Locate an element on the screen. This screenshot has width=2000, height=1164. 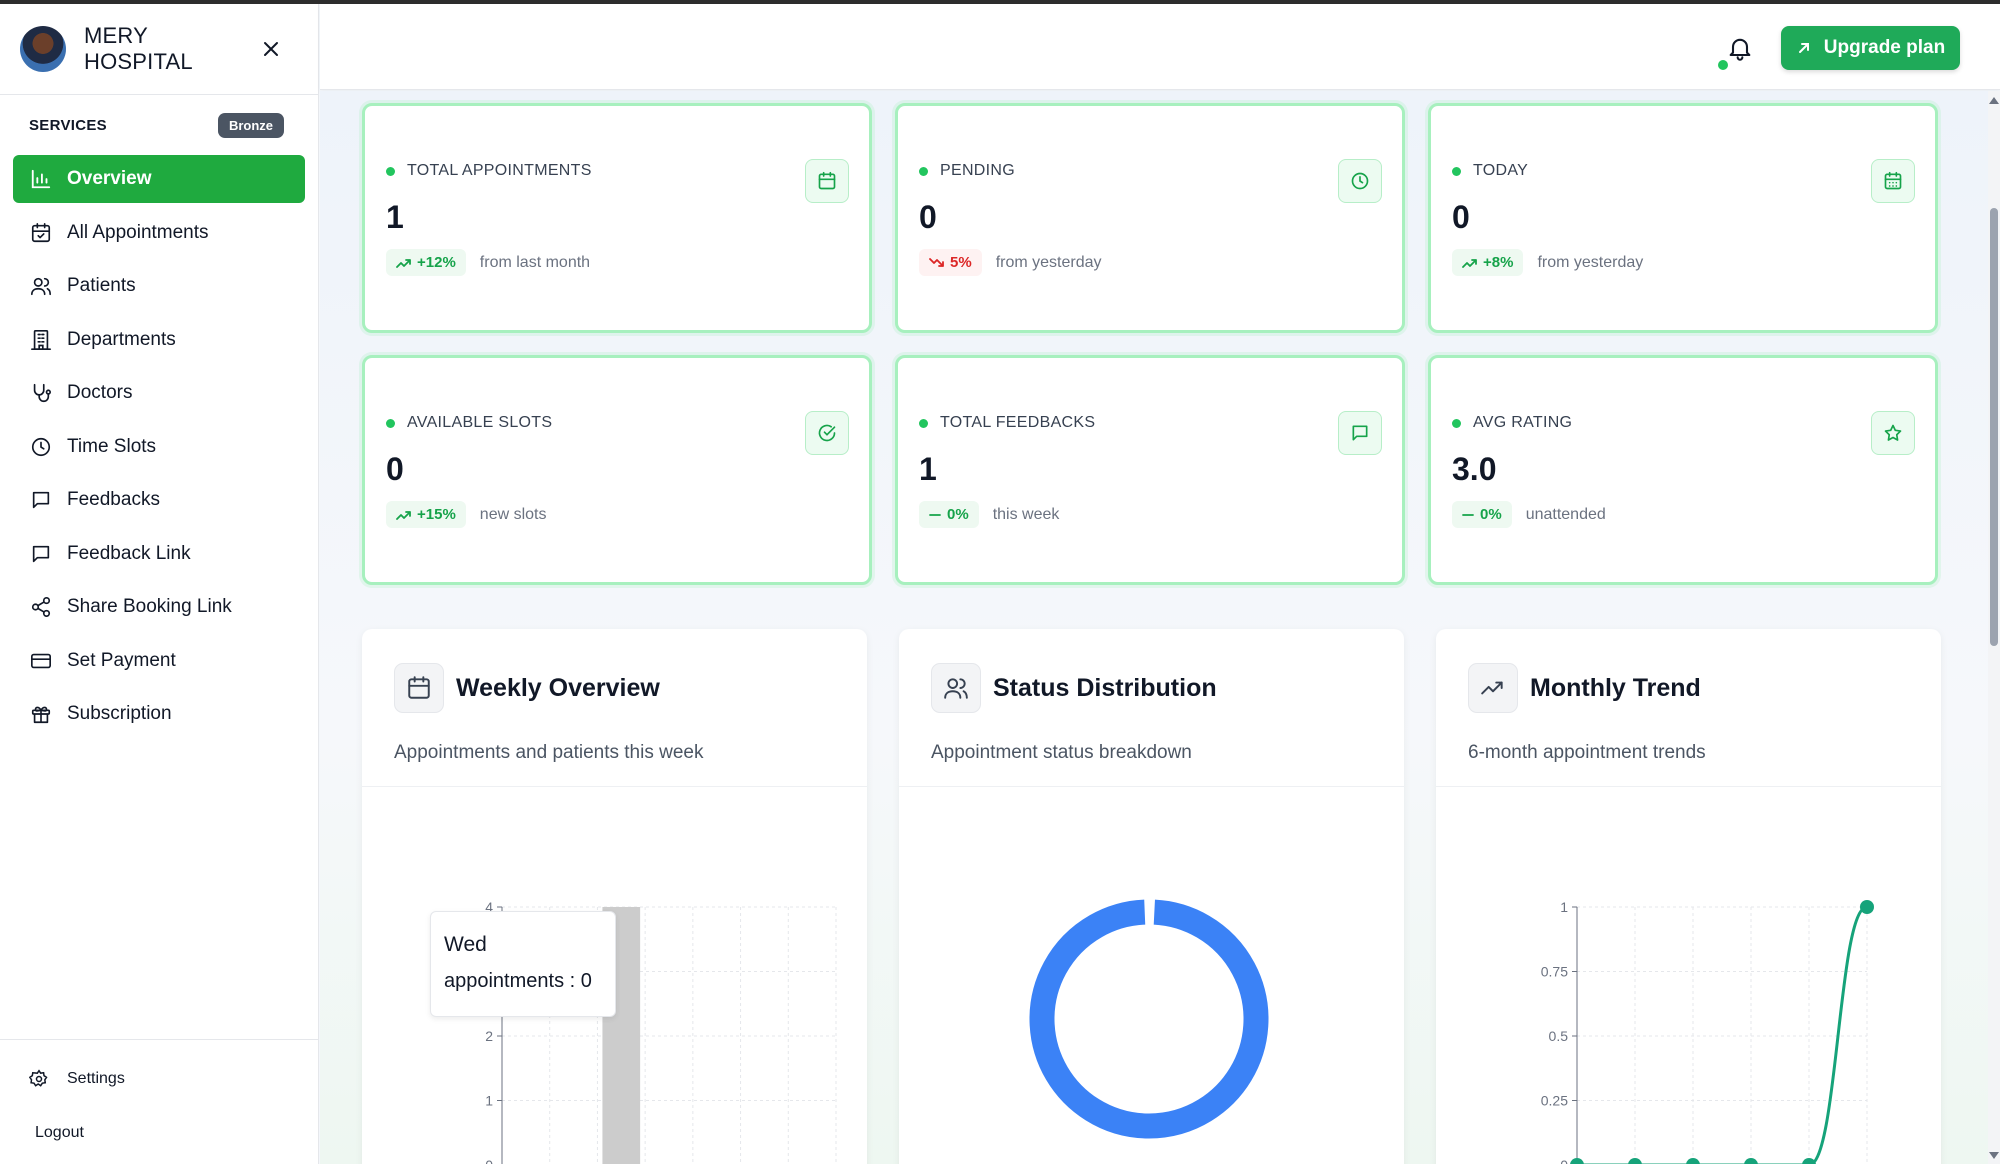
delta-note: from last month is located at coordinates (535, 262).